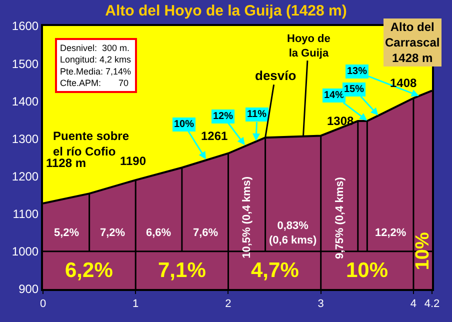  I want to click on annotation: 1128 m, so click(66, 163).